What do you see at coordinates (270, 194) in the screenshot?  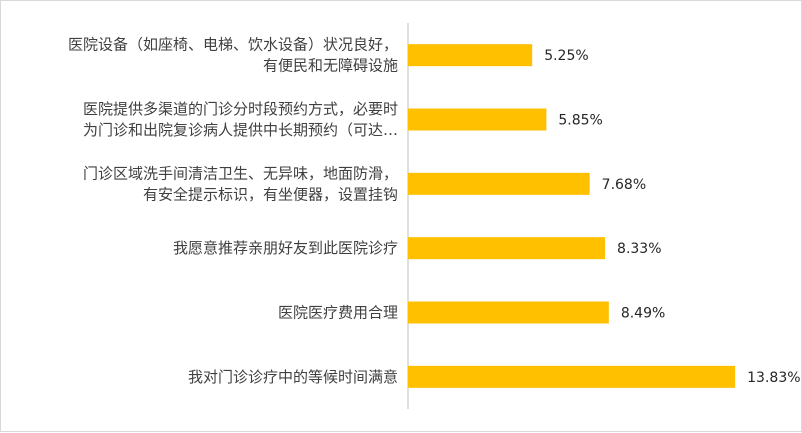 I see `category-label-3-line-2: 有安全提示标识，有坐便器，设置挂钩` at bounding box center [270, 194].